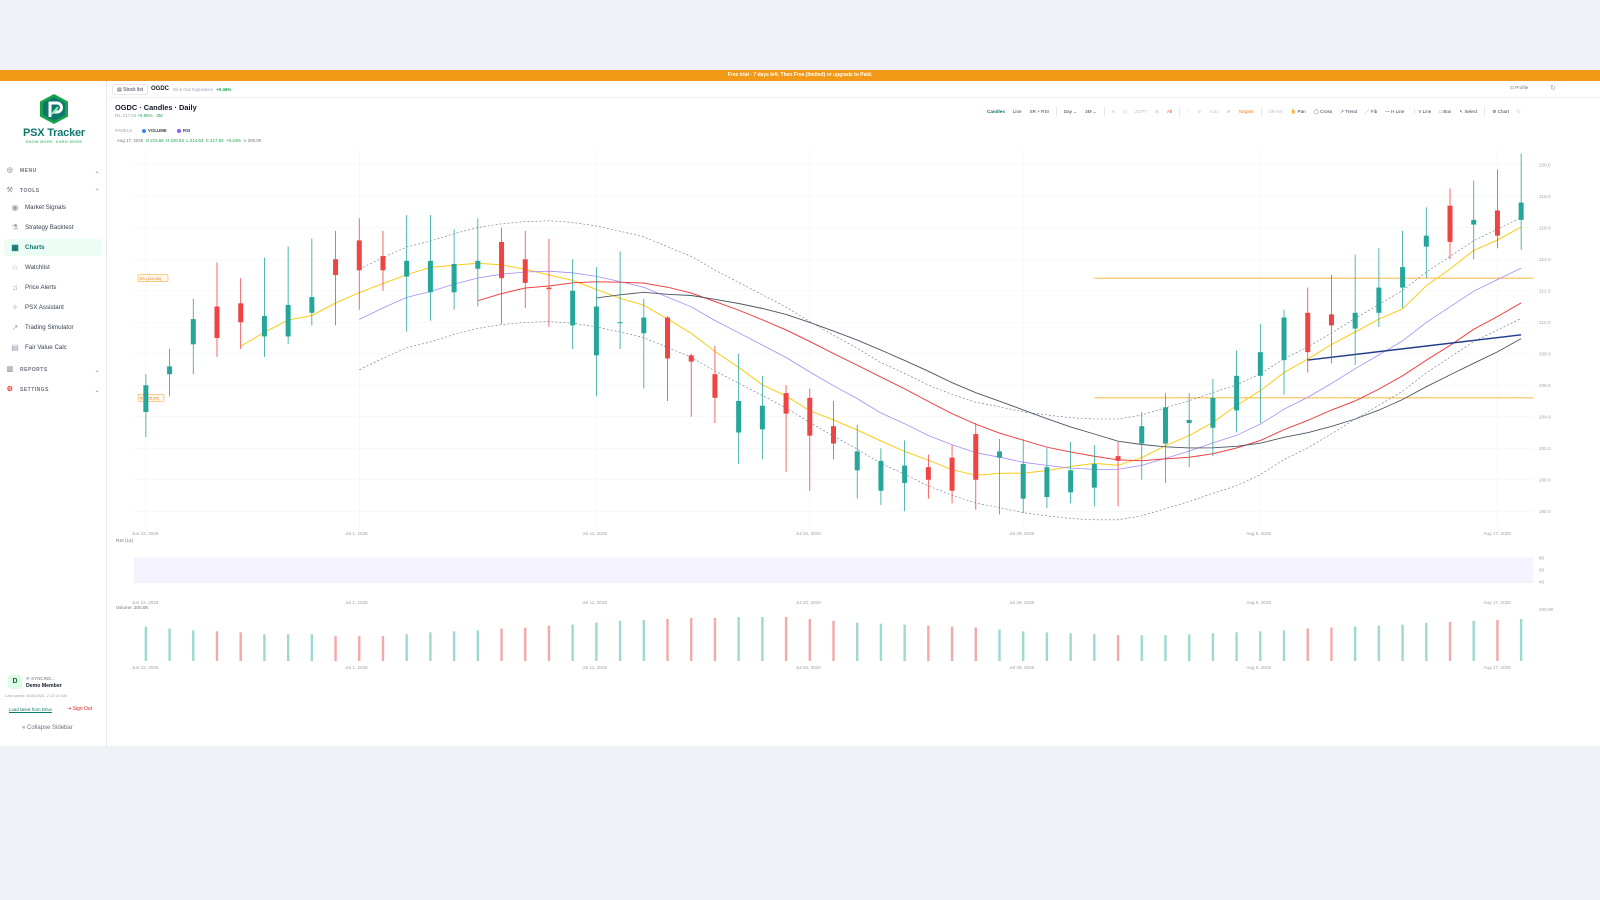  I want to click on tool-select: ↖ Select, so click(1468, 111).